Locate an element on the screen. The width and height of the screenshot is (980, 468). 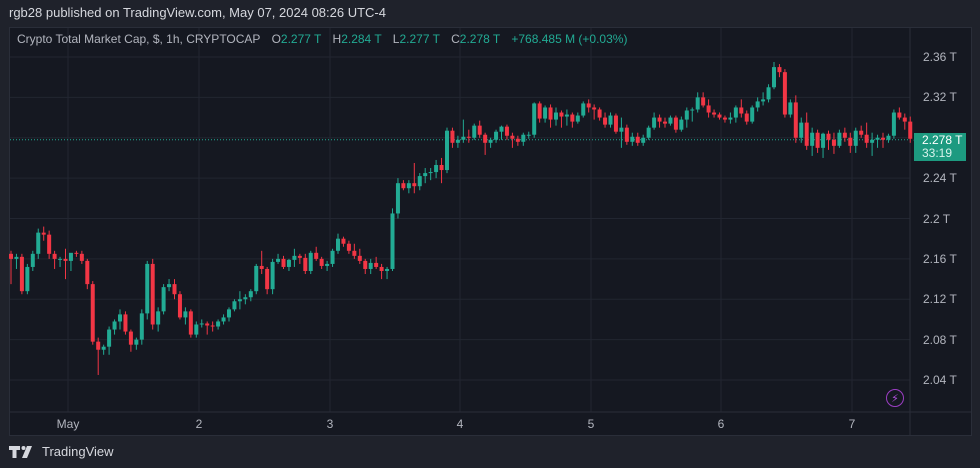
footer-brand: TradingView is located at coordinates (61, 451).